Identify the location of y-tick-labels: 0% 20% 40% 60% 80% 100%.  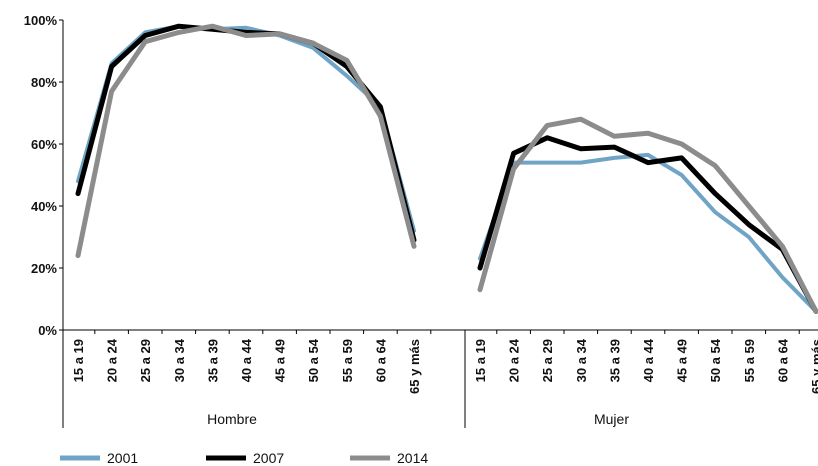
(41, 175).